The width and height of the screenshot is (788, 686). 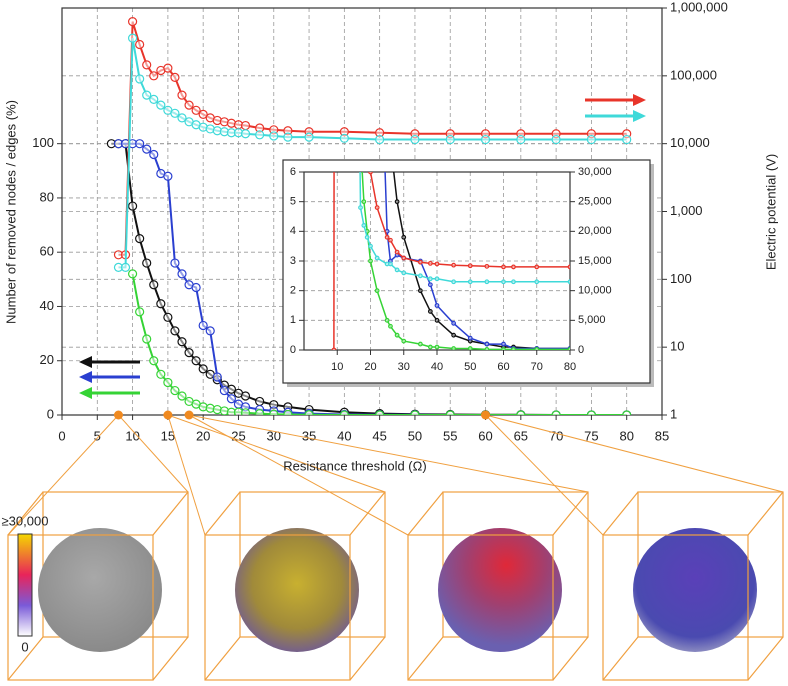 I want to click on y2-tick-label: 20,000, so click(x=595, y=231).